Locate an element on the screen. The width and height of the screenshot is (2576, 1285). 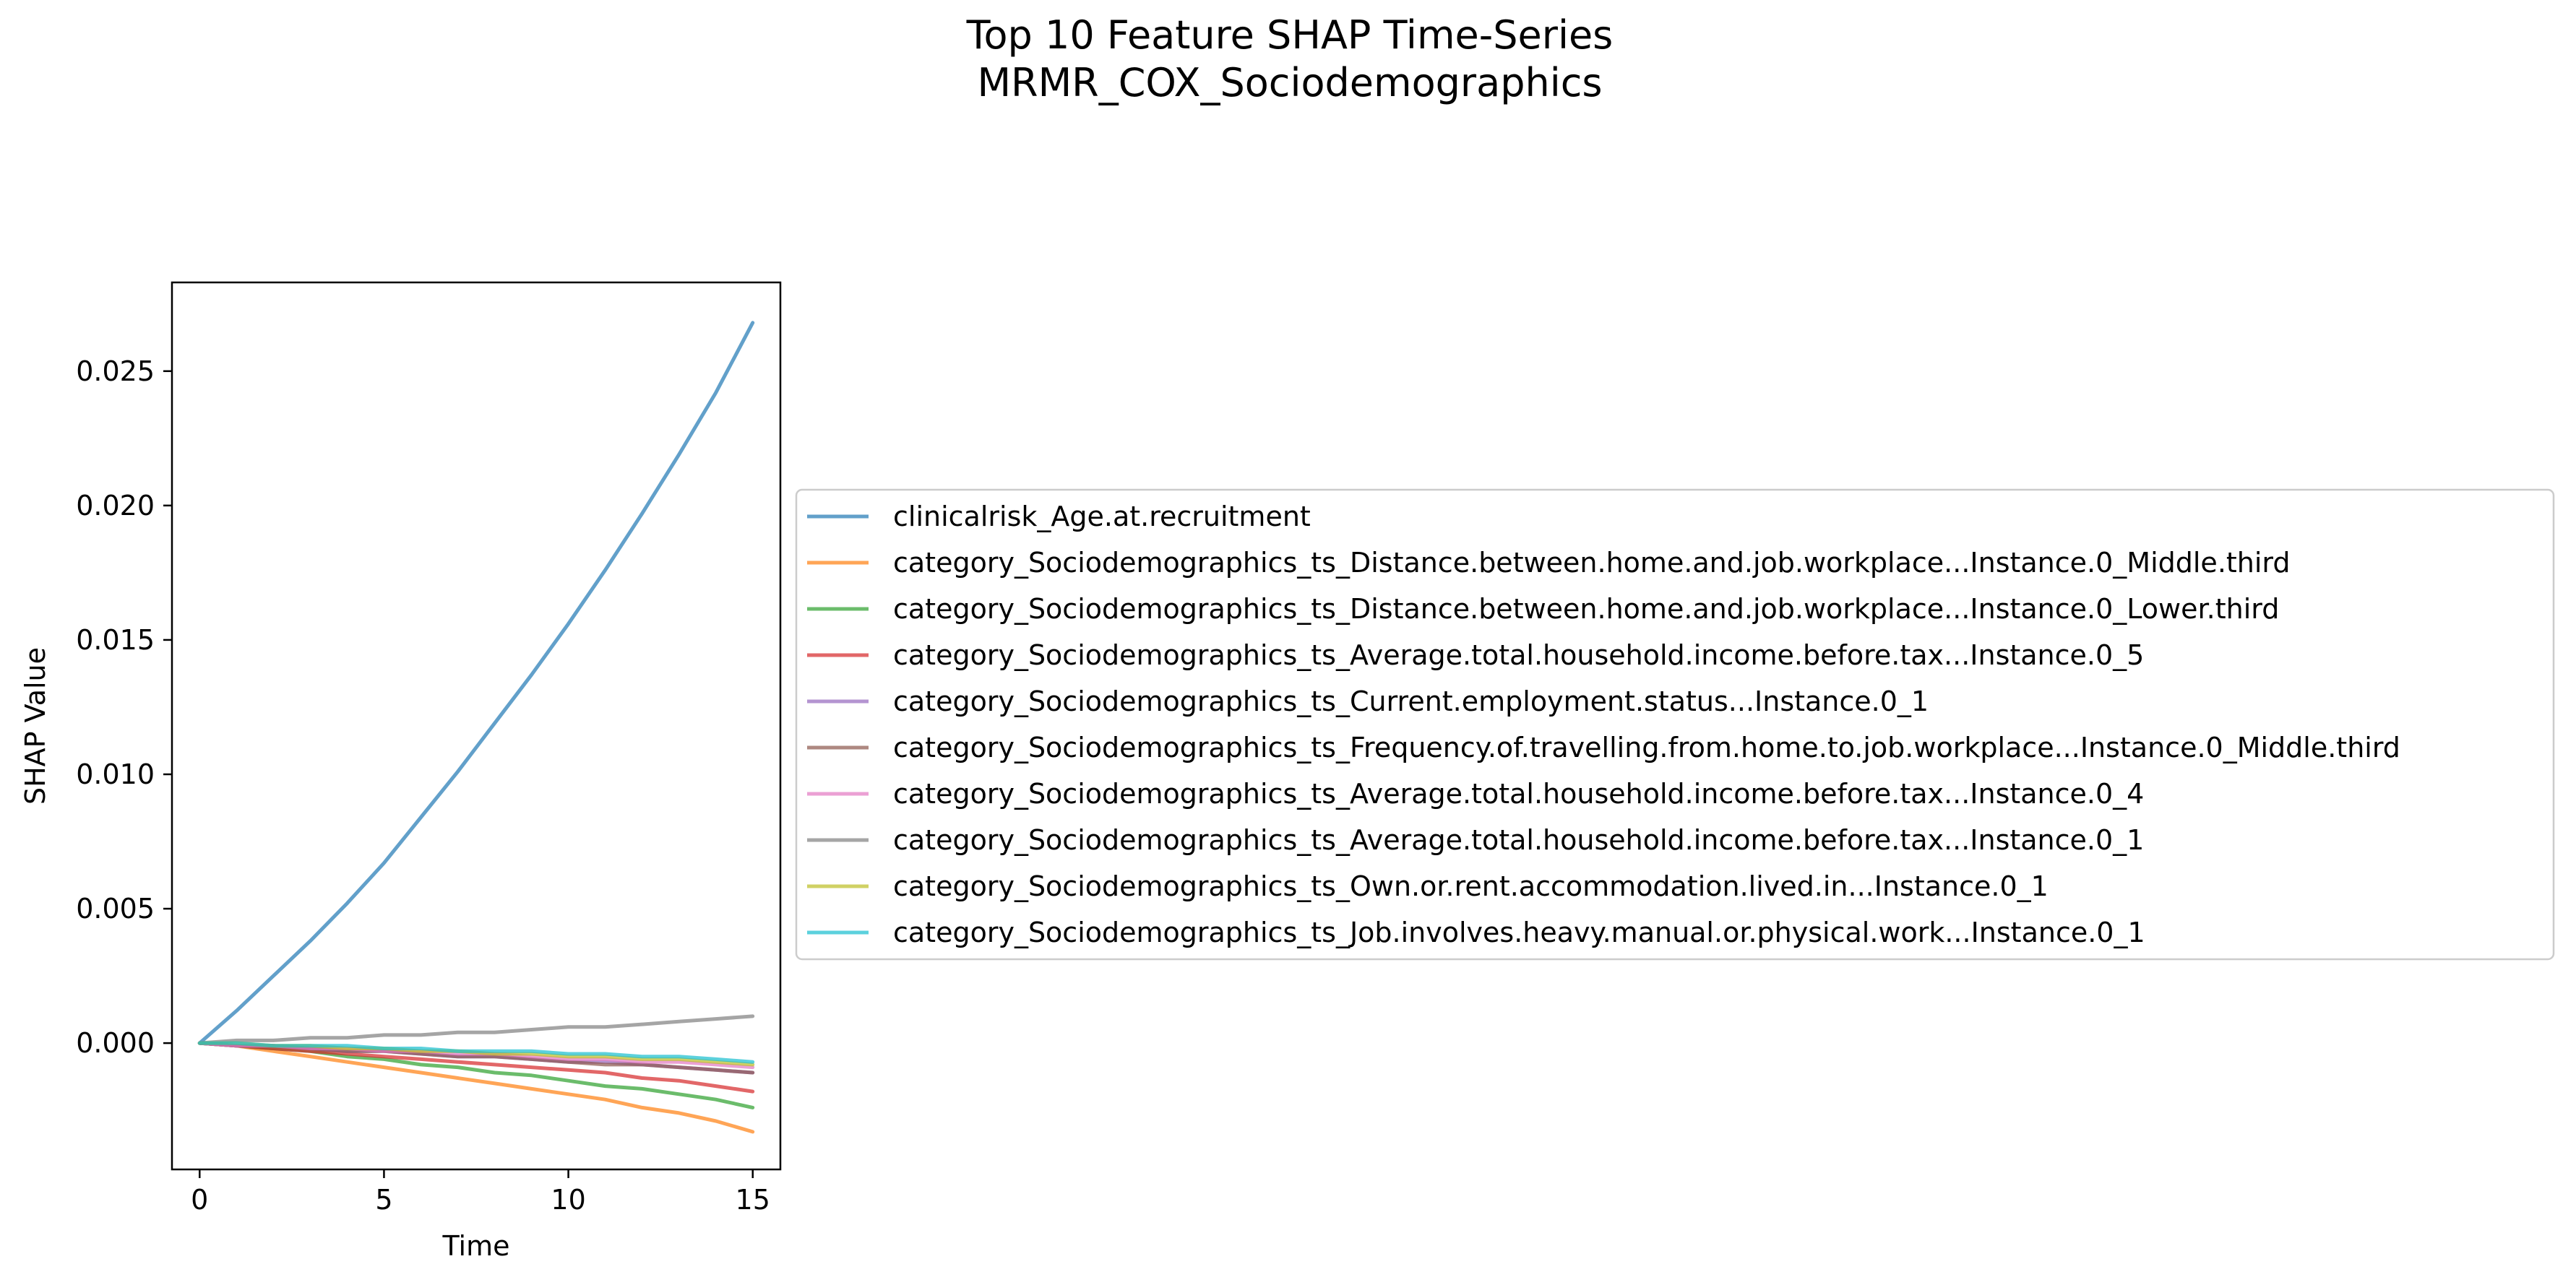
x-axis-label: Time is located at coordinates (476, 1246).